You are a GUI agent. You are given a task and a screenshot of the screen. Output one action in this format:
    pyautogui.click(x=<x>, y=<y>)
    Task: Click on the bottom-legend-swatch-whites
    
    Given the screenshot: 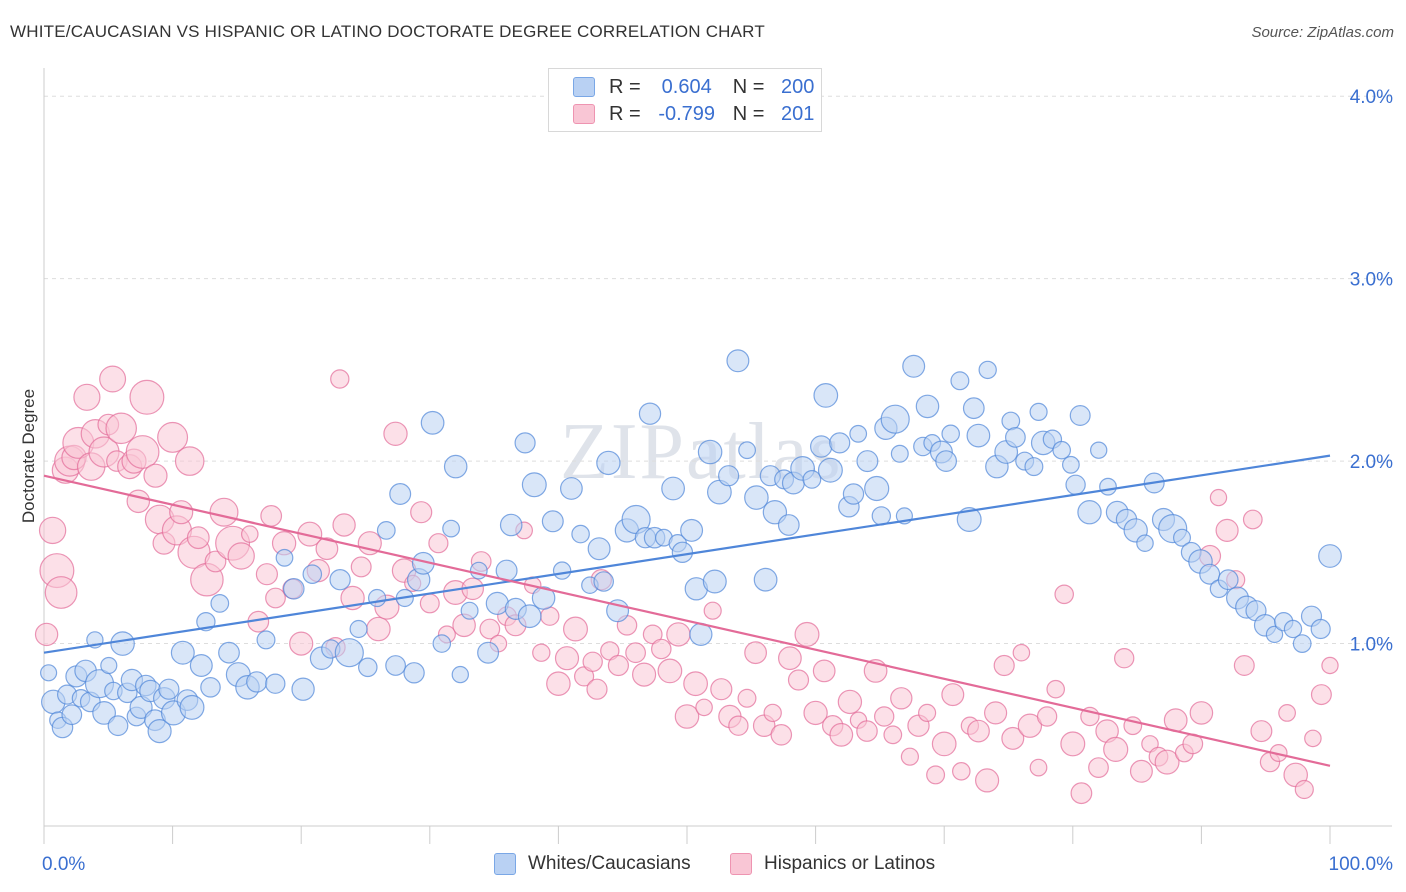 What is the action you would take?
    pyautogui.click(x=505, y=864)
    